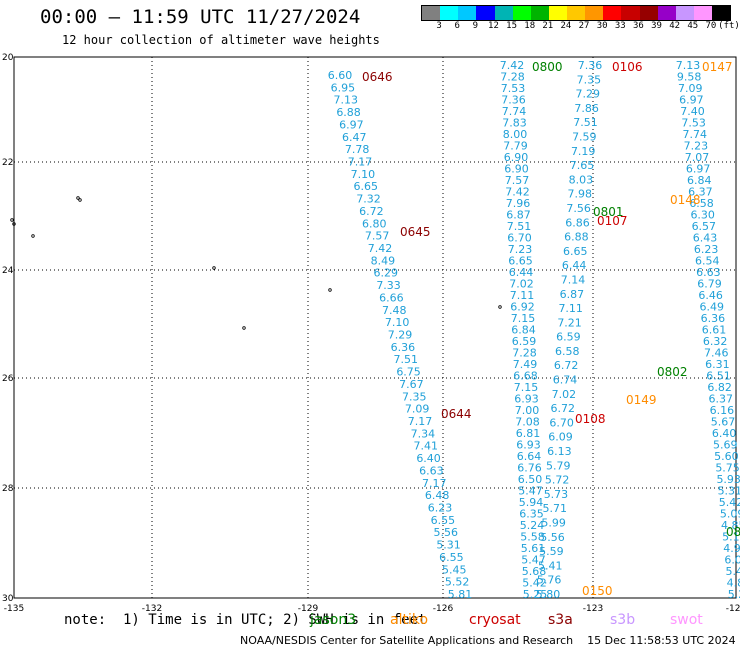 The width and height of the screenshot is (740, 650). I want to click on wave-height-value: 6.23, so click(706, 249).